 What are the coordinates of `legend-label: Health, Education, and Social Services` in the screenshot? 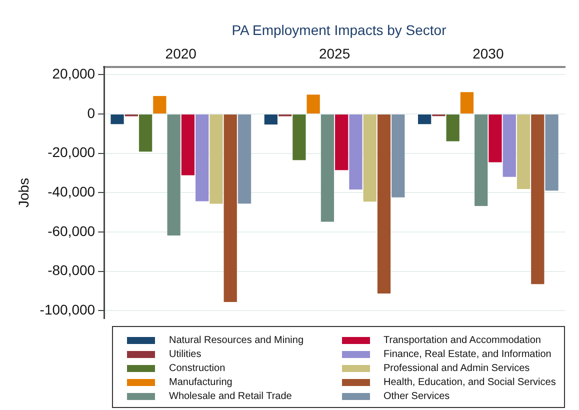 It's located at (470, 382).